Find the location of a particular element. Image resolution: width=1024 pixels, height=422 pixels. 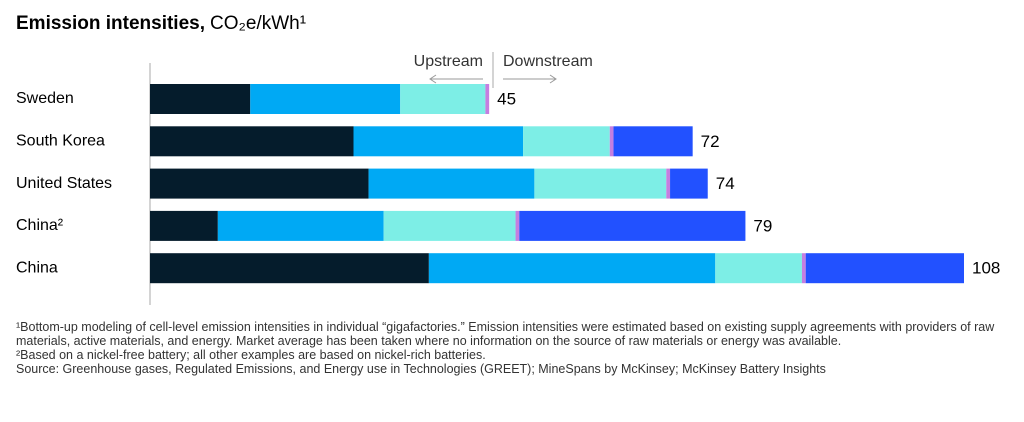

total-label: 108 is located at coordinates (986, 268).